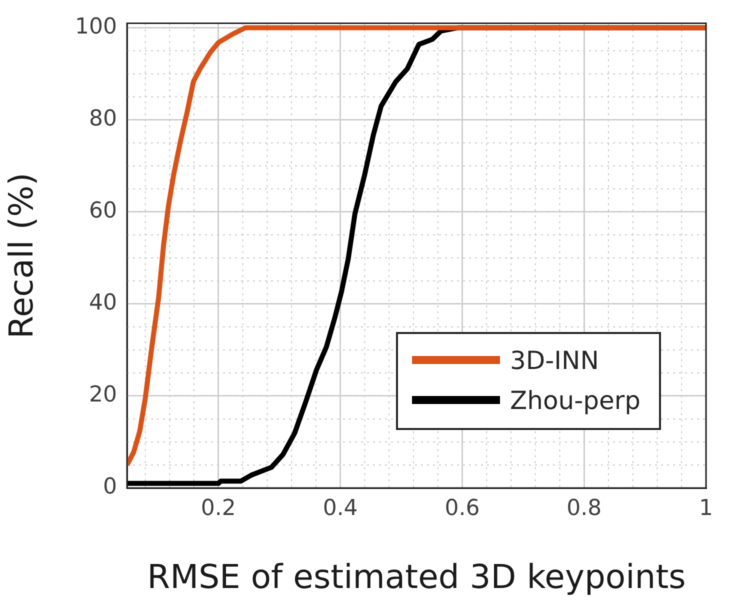  I want to click on legend-label: Zhou-perp, so click(575, 400).